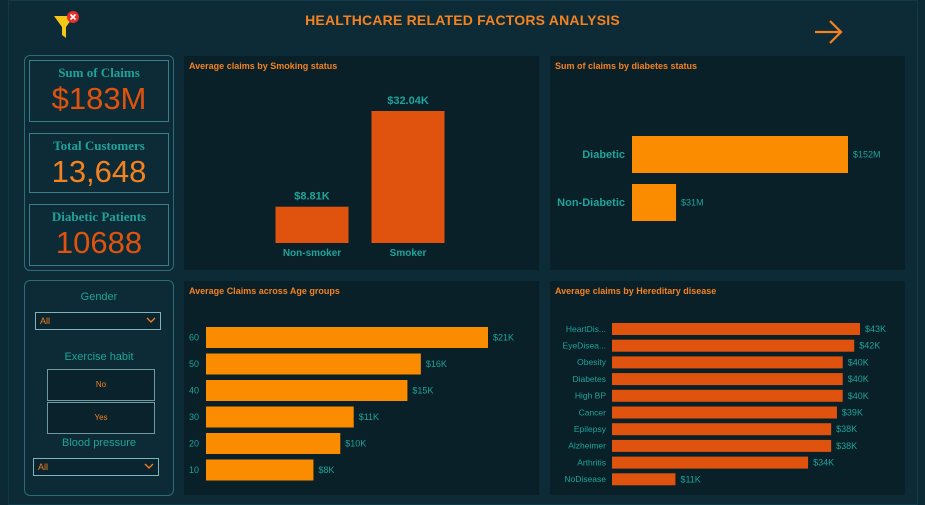 This screenshot has height=505, width=925. Describe the element at coordinates (692, 203) in the screenshot. I see `data-label-non-diabetic: $31M` at that location.